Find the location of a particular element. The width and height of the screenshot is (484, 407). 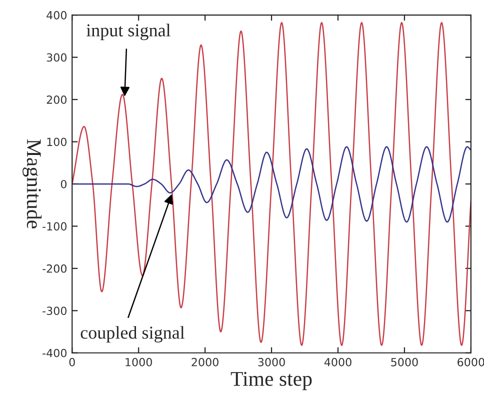

y-tick-label: -300 is located at coordinates (54, 311).